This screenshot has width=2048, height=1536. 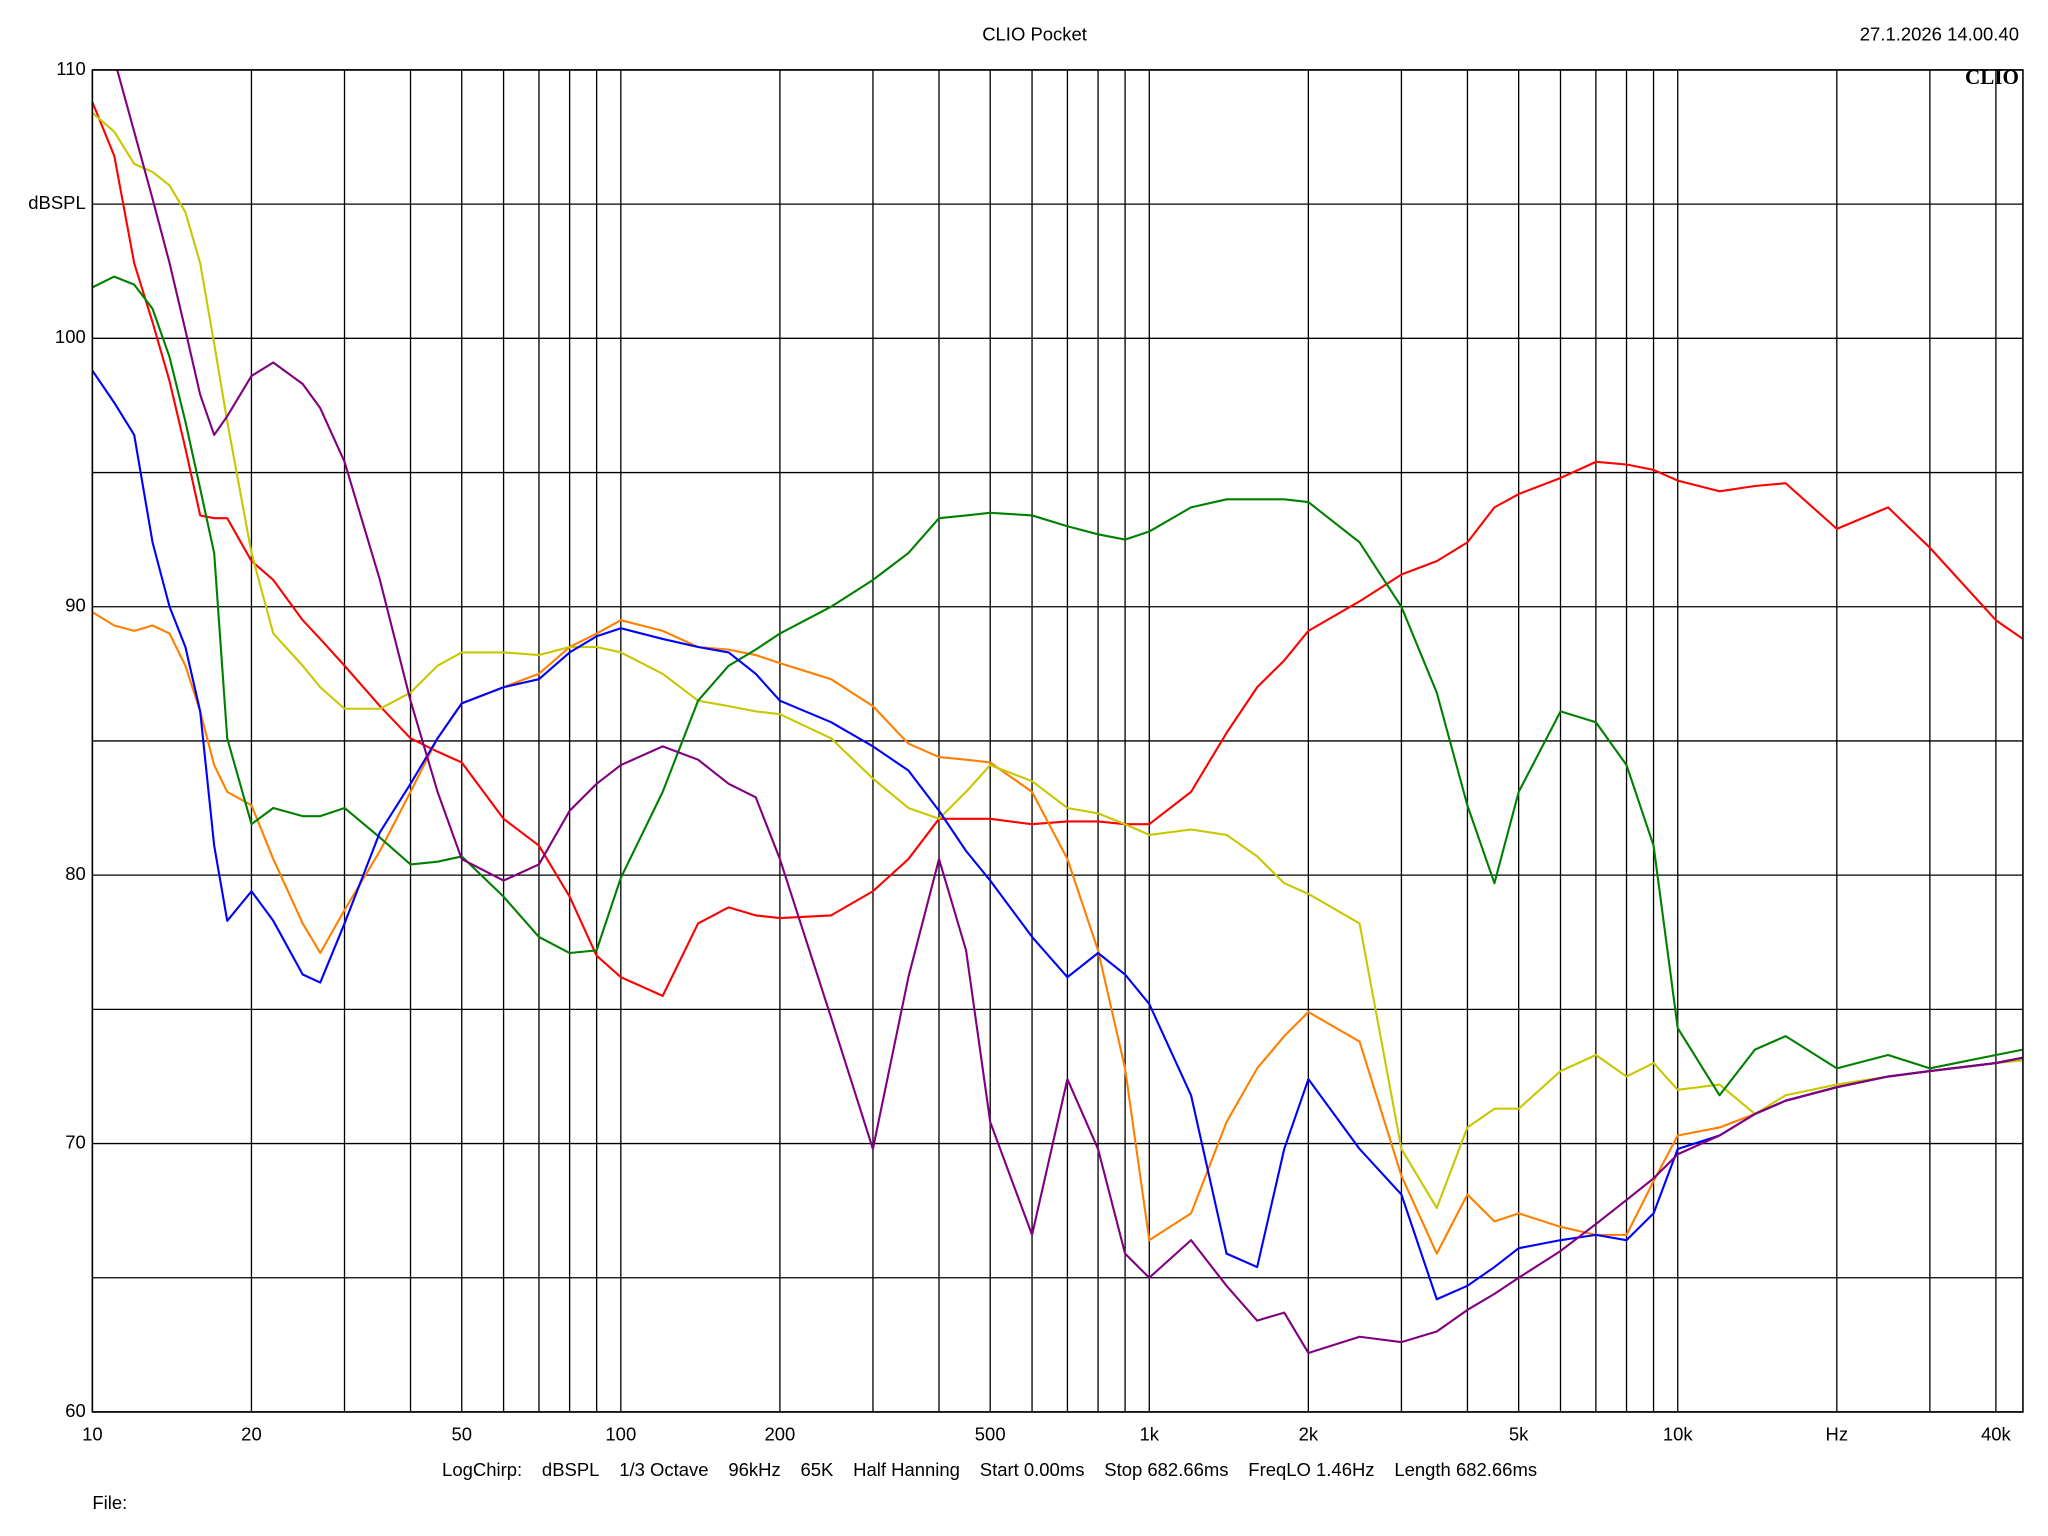 I want to click on y-tick-label: 100, so click(x=70, y=336).